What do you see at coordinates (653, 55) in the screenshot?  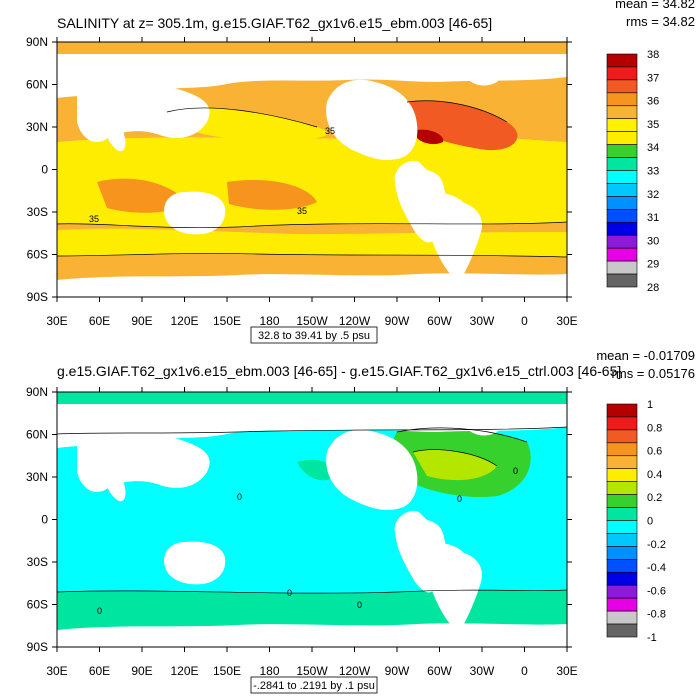 I see `colorbar-label: 38` at bounding box center [653, 55].